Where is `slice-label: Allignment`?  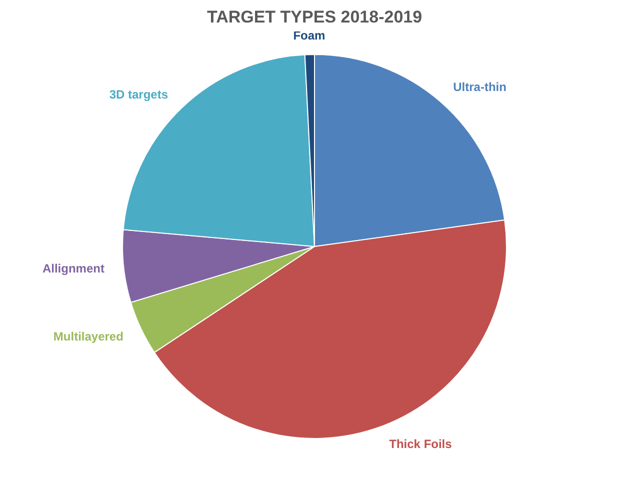 slice-label: Allignment is located at coordinates (73, 268).